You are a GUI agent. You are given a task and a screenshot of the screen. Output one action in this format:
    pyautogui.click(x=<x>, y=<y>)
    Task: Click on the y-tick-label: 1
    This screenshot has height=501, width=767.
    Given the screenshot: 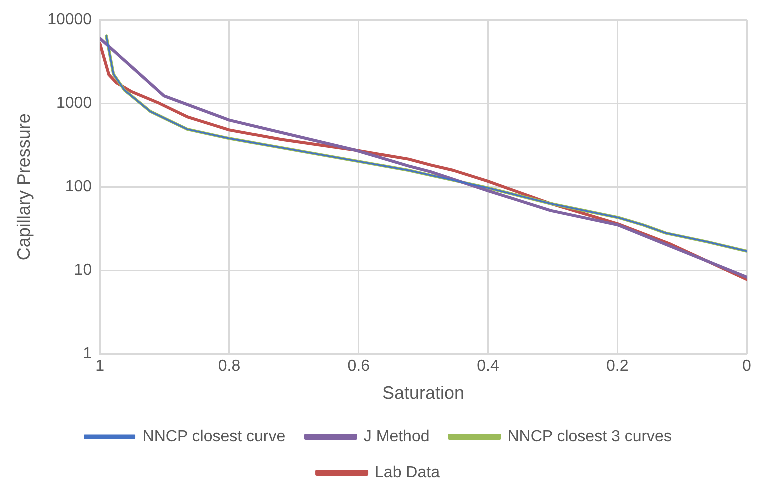 What is the action you would take?
    pyautogui.click(x=87, y=354)
    